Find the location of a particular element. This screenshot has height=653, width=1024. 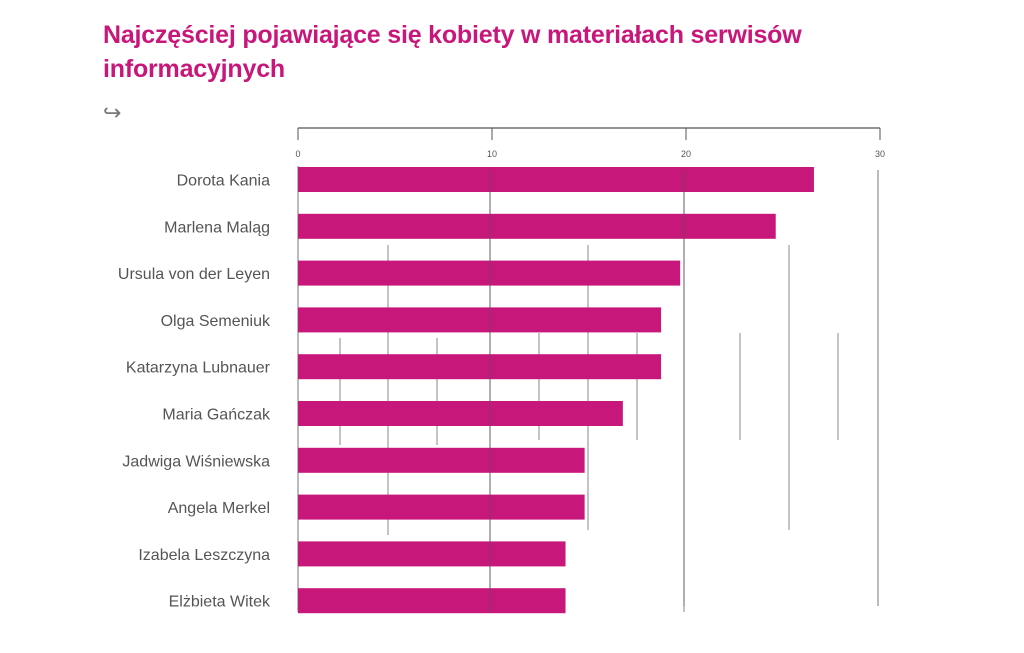

category-label: Ursula von der Leyen is located at coordinates (194, 274).